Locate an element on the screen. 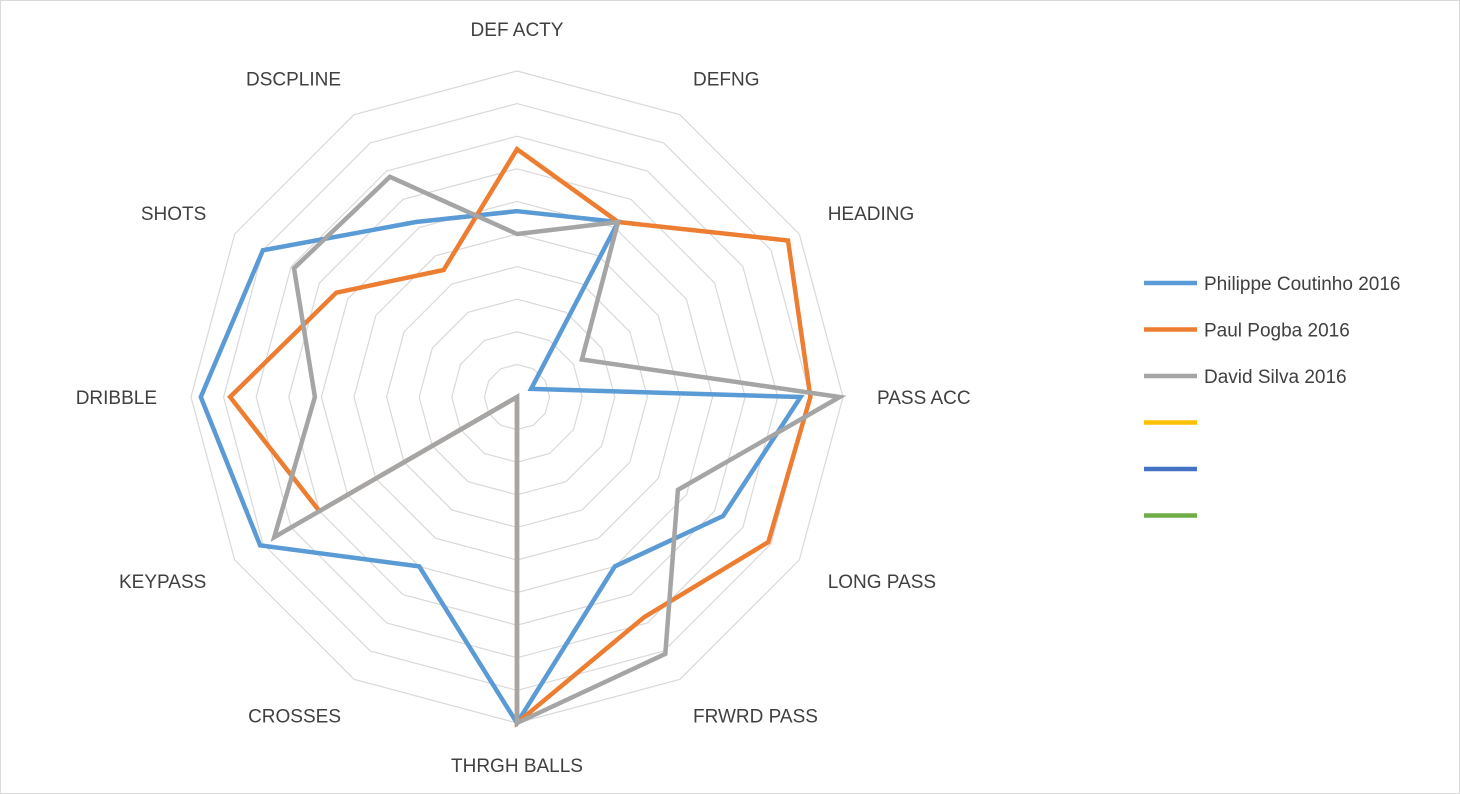  axis-label: FRWRD PASS is located at coordinates (755, 717).